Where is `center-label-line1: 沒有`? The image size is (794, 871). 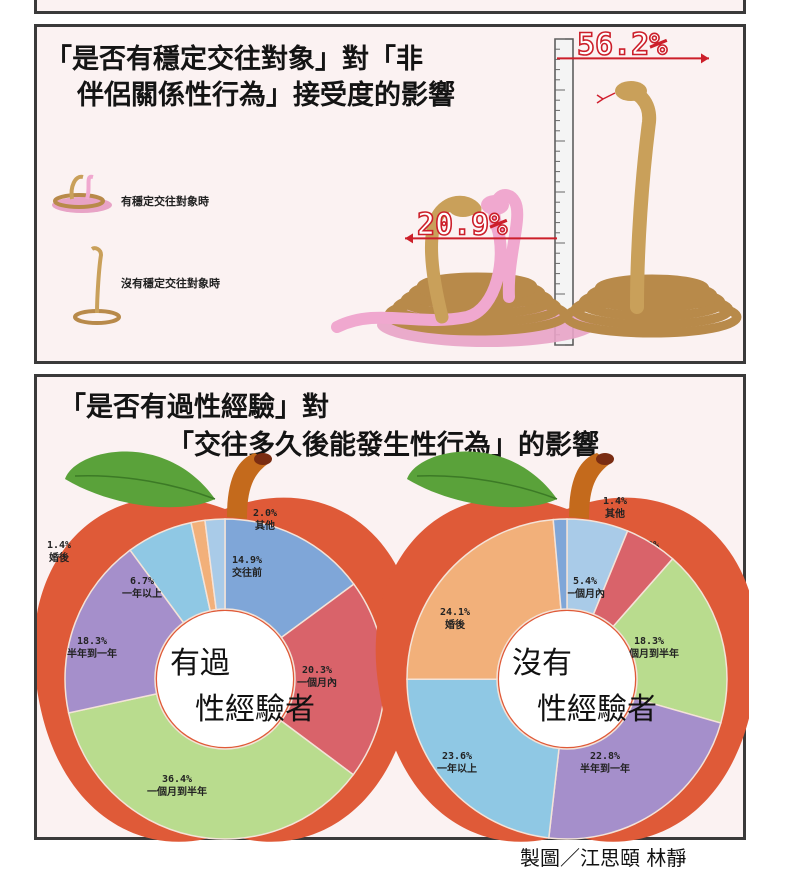 center-label-line1: 沒有 is located at coordinates (542, 663).